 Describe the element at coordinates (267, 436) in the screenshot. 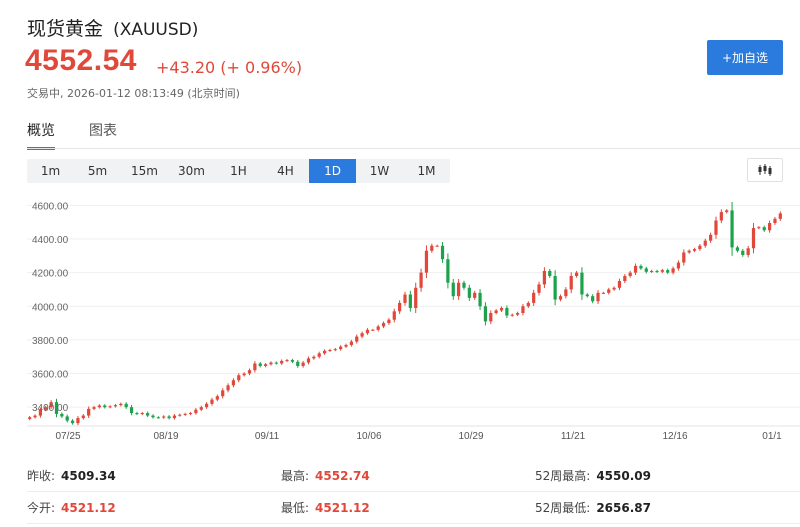

I see `x-tick-label: 09/11` at that location.